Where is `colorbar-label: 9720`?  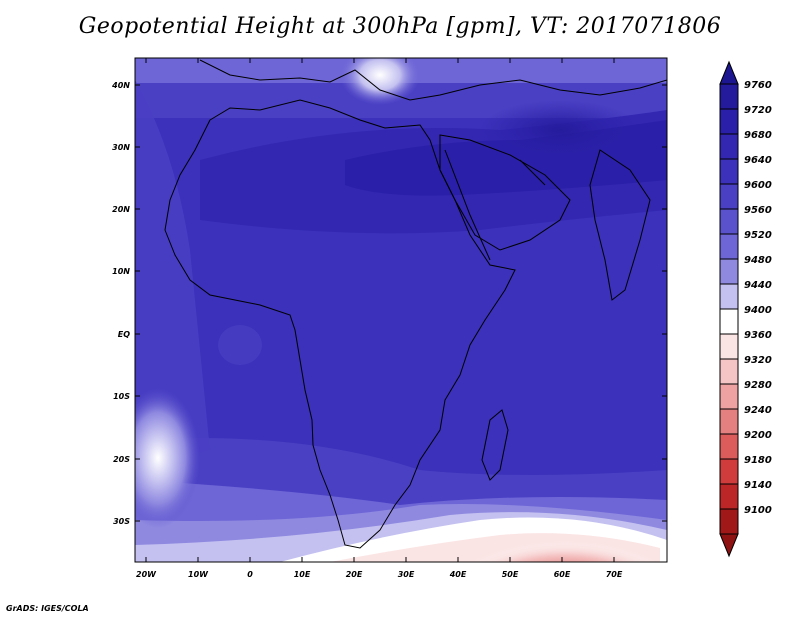 colorbar-label: 9720 is located at coordinates (758, 110).